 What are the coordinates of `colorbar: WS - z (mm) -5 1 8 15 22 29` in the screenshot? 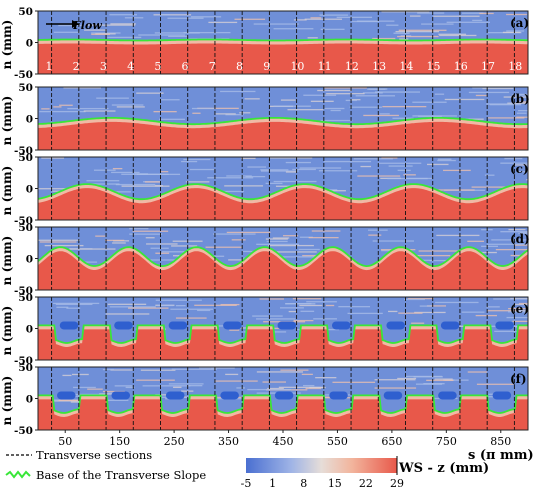 It's located at (365, 473).